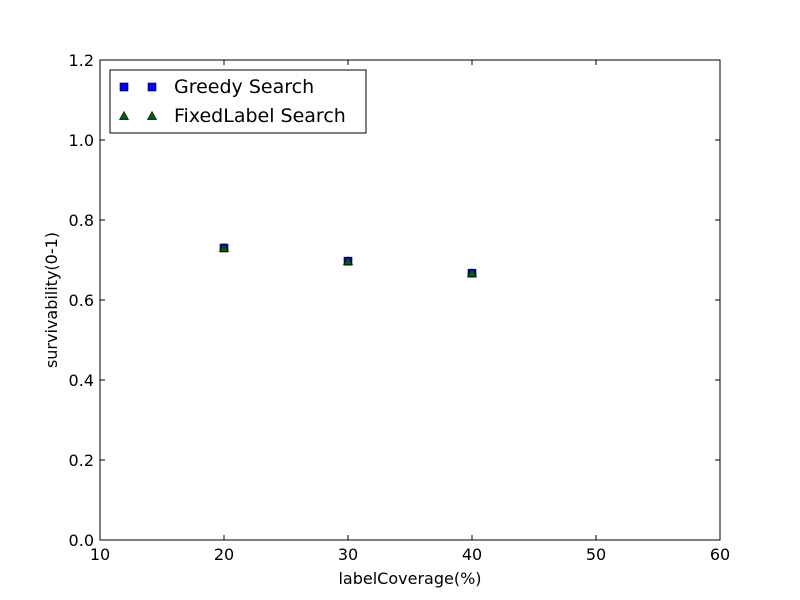  Describe the element at coordinates (409, 578) in the screenshot. I see `x-axis-label: labelCoverage(%)` at that location.